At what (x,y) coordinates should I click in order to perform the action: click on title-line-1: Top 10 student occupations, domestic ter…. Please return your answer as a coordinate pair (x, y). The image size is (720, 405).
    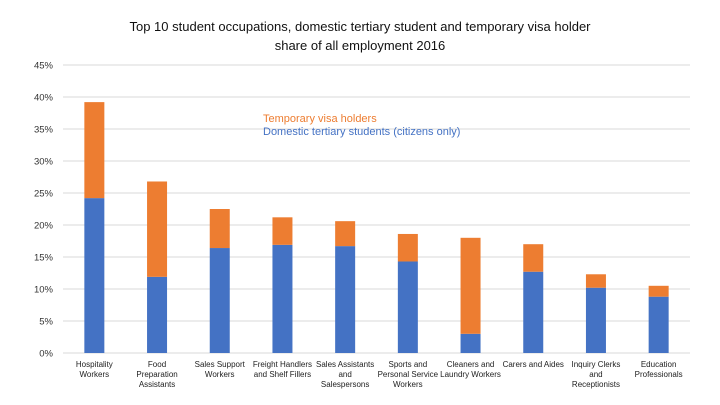
    Looking at the image, I should click on (360, 26).